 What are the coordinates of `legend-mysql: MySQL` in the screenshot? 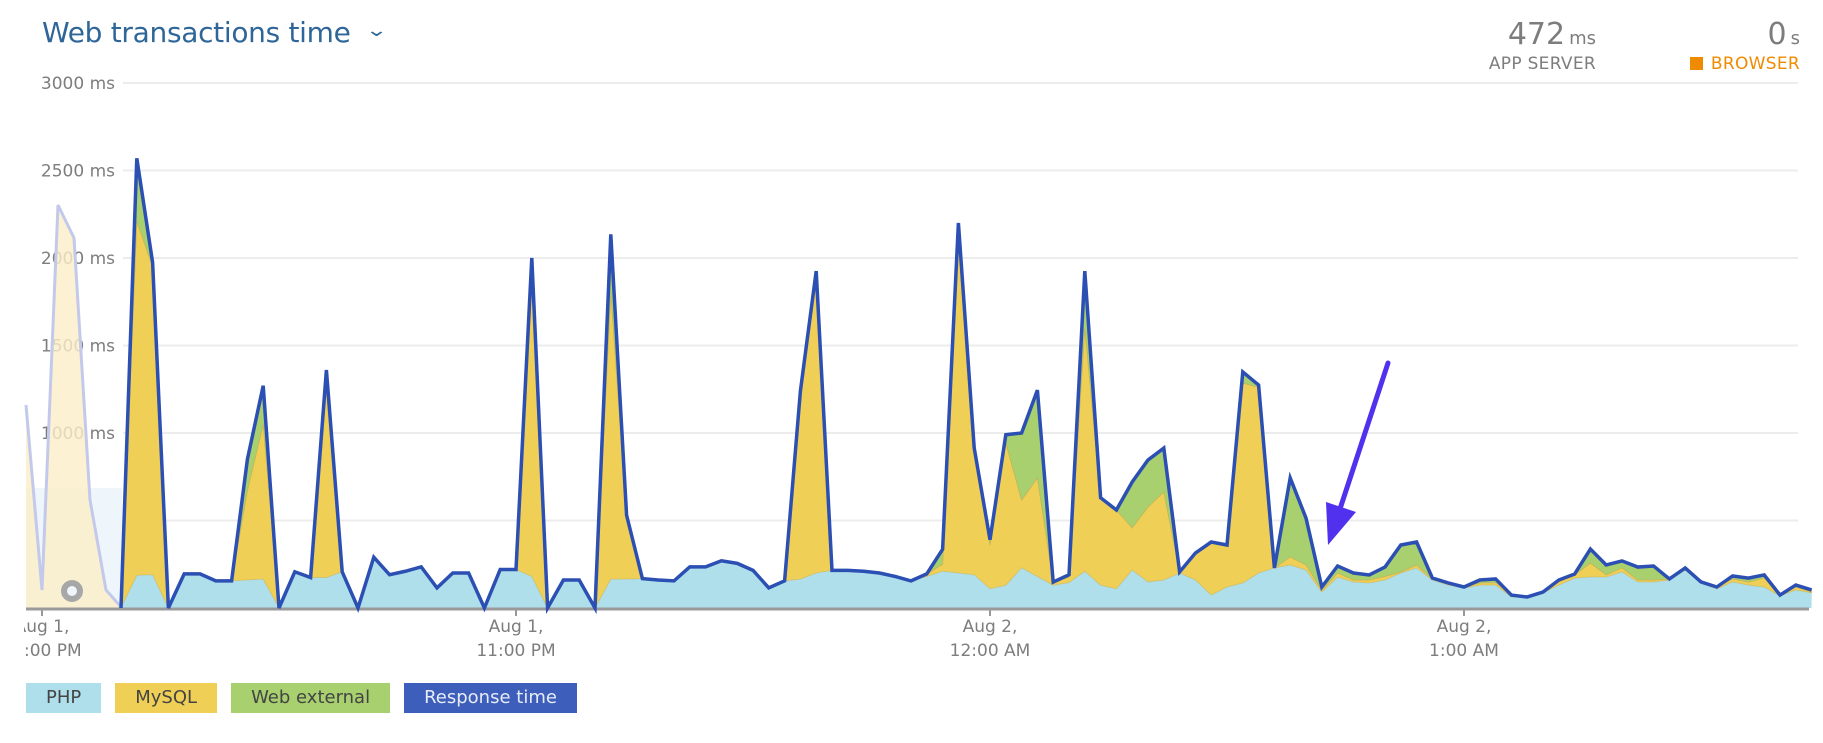 It's located at (166, 698).